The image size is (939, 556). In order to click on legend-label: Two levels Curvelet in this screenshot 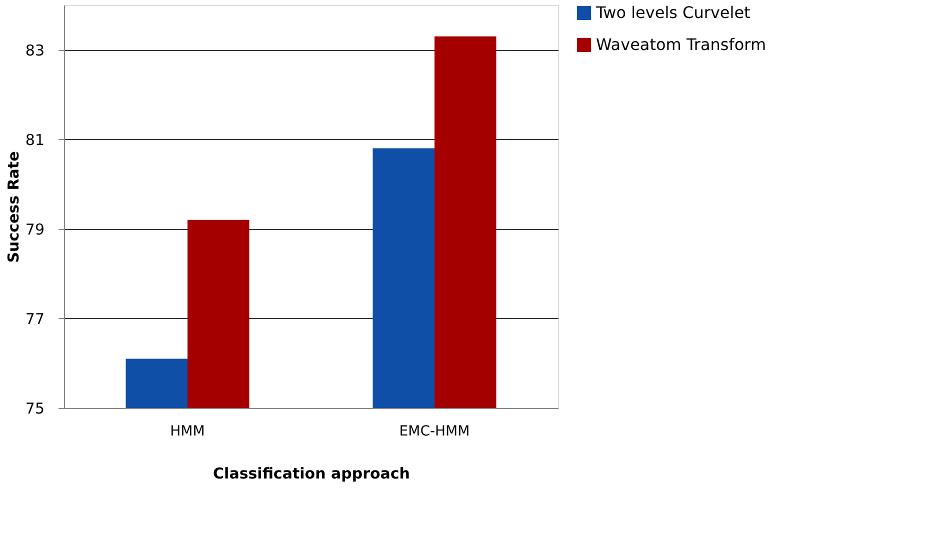, I will do `click(672, 12)`.